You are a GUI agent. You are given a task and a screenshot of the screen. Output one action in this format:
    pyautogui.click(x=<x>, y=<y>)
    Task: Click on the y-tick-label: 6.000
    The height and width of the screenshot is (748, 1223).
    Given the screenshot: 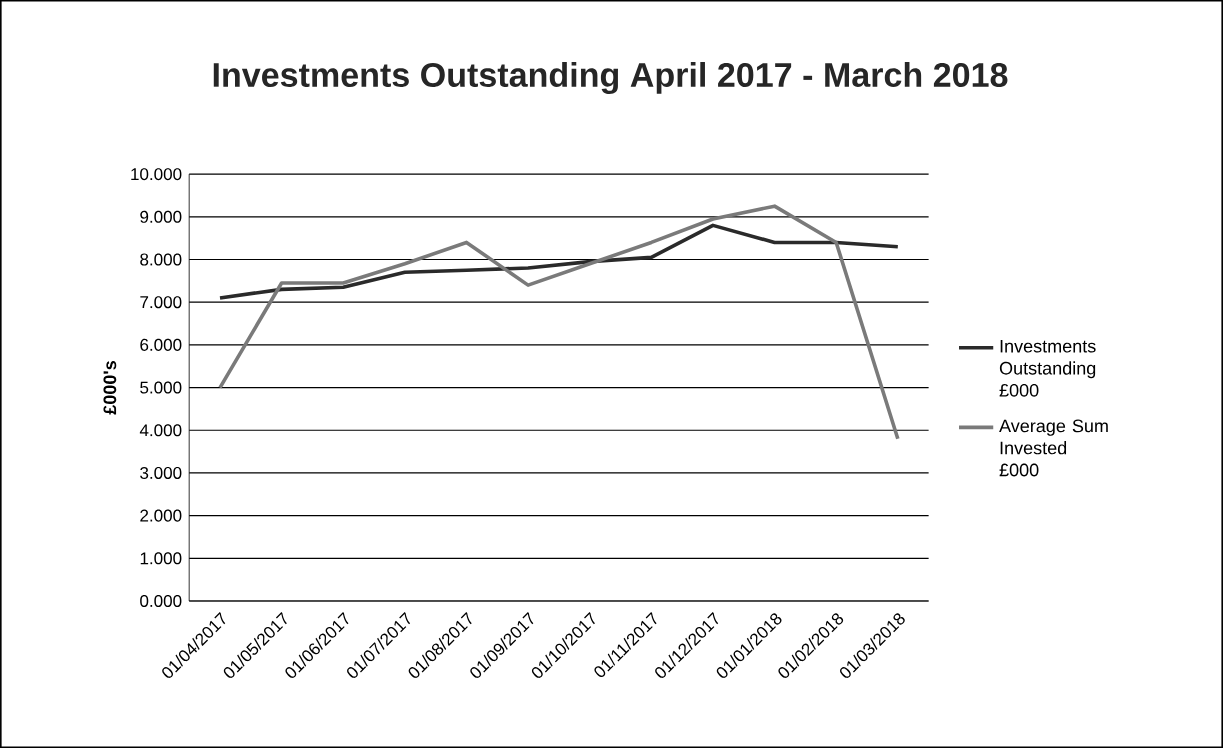 What is the action you would take?
    pyautogui.click(x=161, y=344)
    